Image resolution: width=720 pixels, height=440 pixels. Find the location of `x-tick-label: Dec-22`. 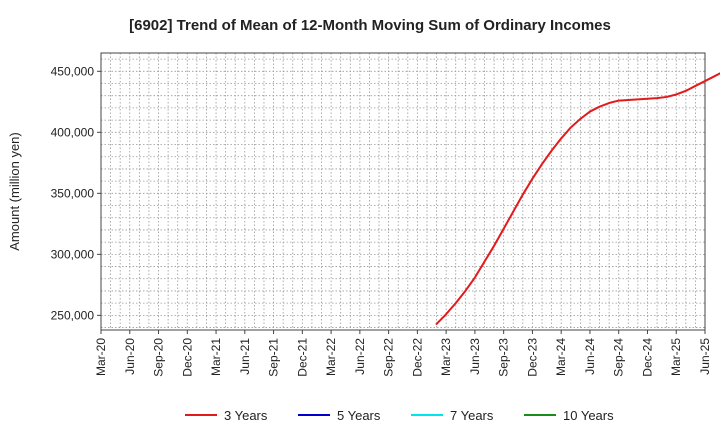

x-tick-label: Dec-22 is located at coordinates (417, 357).